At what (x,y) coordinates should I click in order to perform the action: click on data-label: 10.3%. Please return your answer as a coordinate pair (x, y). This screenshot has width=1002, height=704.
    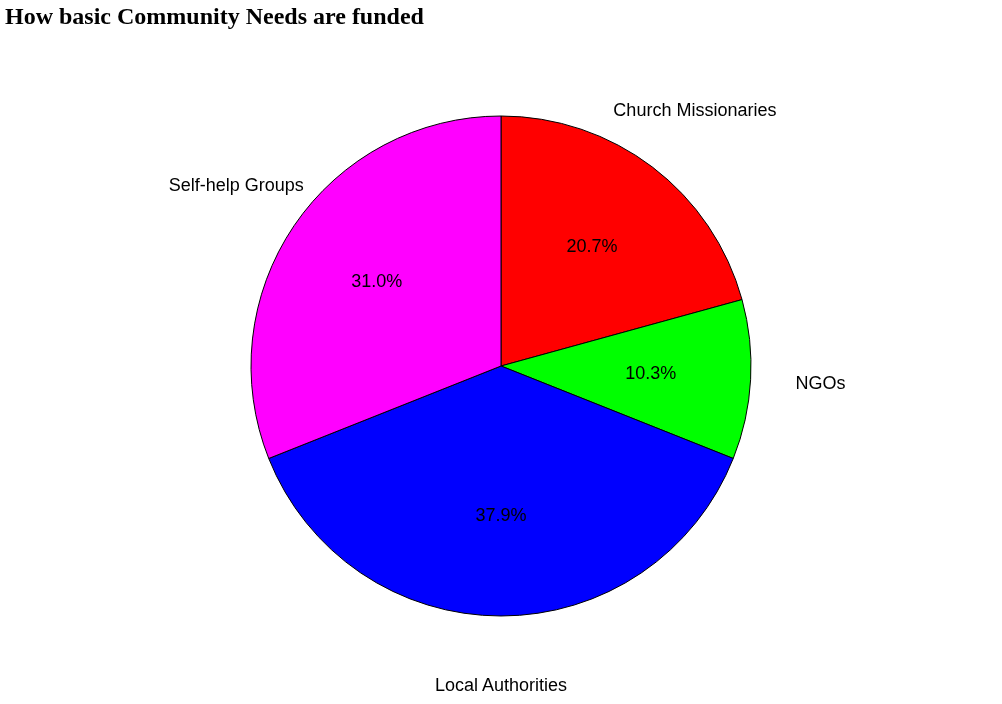
    Looking at the image, I should click on (651, 373).